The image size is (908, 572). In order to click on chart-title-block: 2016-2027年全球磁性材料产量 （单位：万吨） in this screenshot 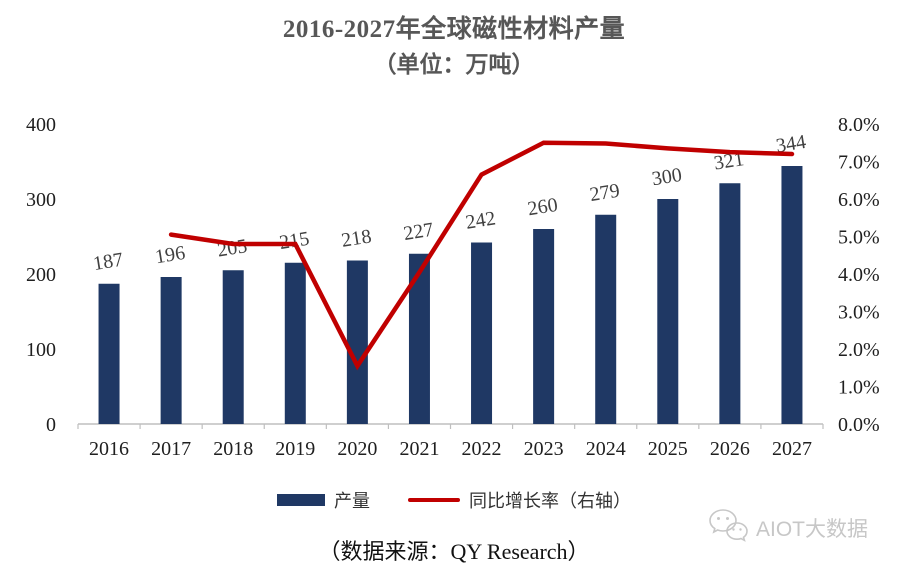, I will do `click(454, 47)`.